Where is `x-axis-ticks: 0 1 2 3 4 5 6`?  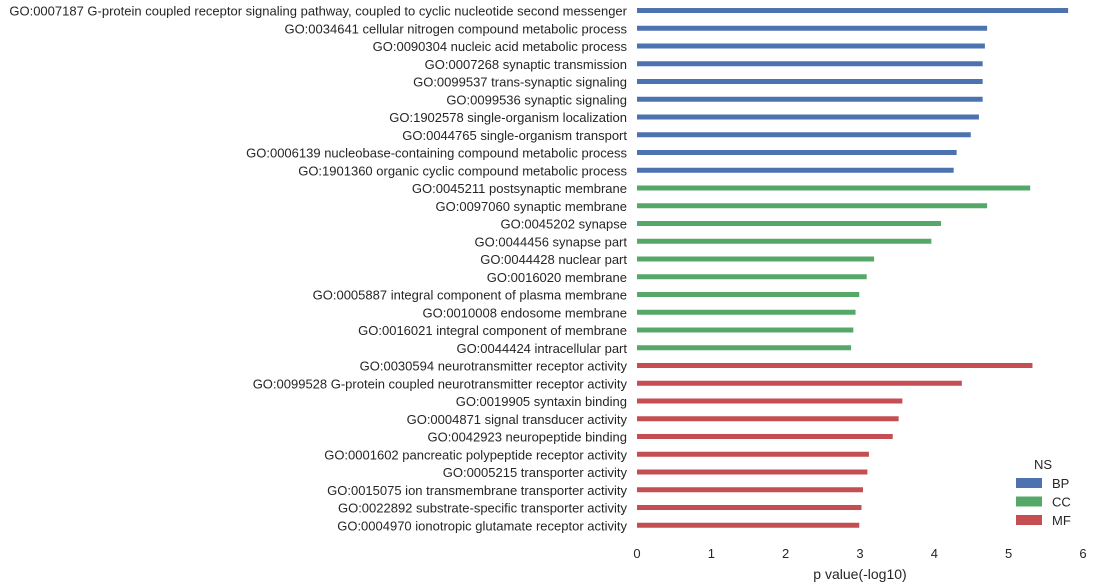 x-axis-ticks: 0 1 2 3 4 5 6 is located at coordinates (859, 553).